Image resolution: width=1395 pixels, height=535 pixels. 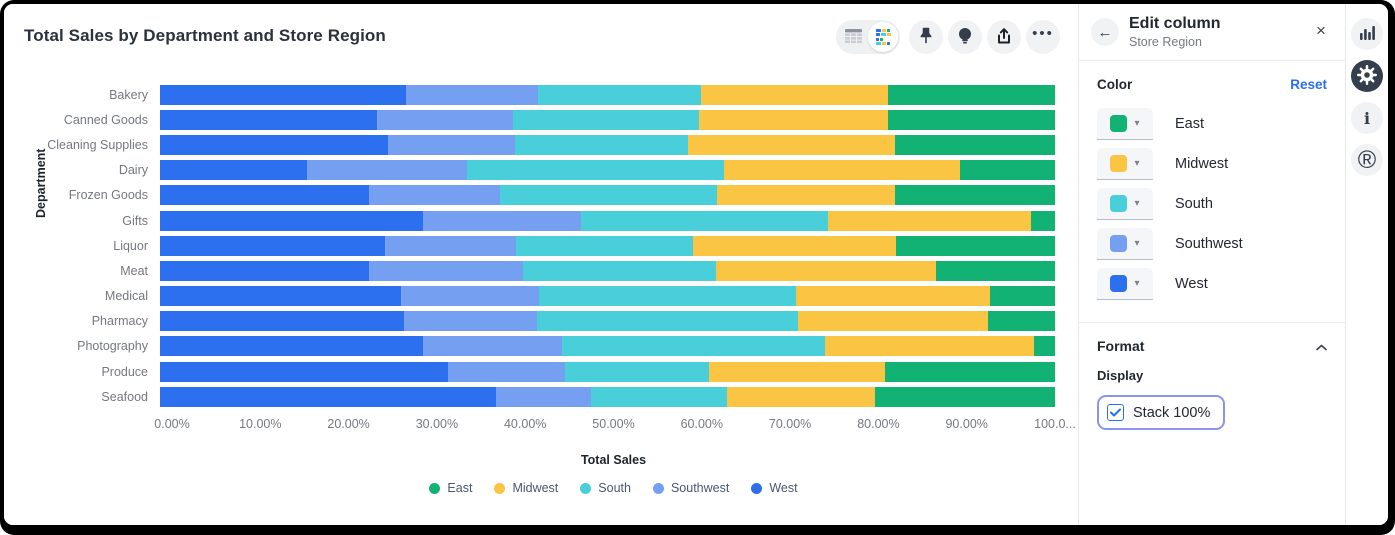 I want to click on bar-cleaning-supplies, so click(x=607, y=144).